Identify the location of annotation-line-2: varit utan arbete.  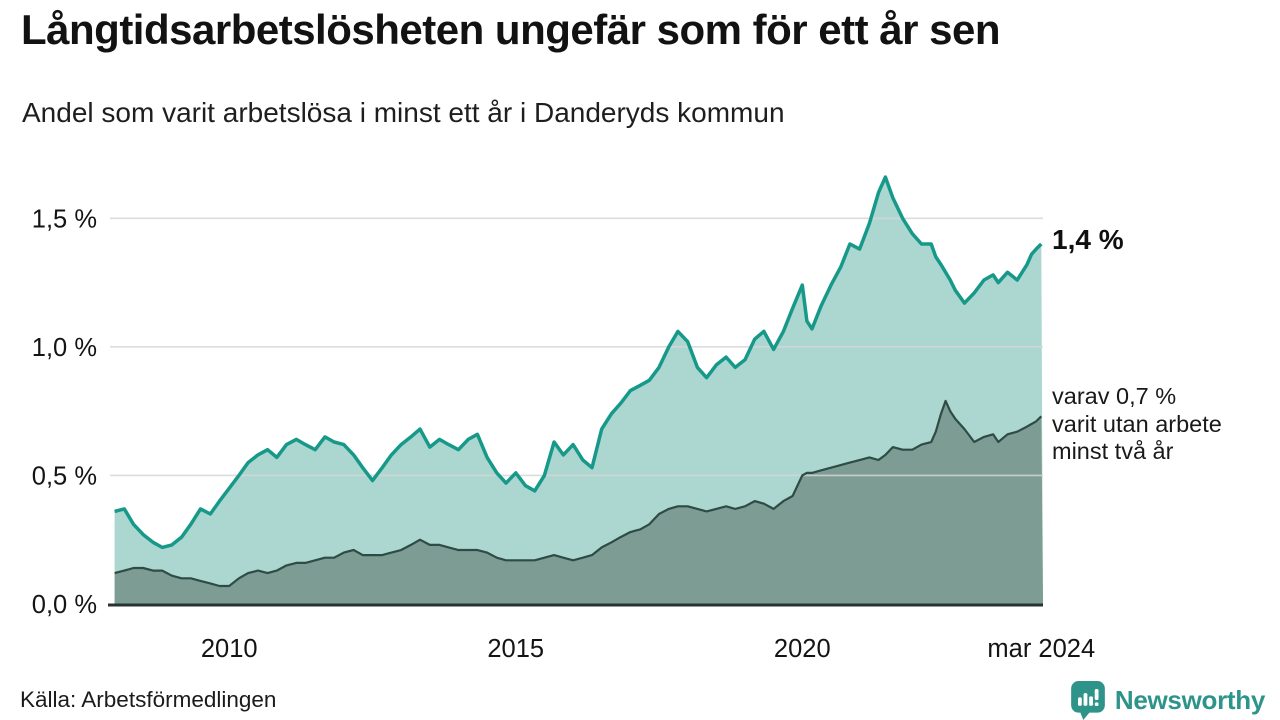
(1137, 423).